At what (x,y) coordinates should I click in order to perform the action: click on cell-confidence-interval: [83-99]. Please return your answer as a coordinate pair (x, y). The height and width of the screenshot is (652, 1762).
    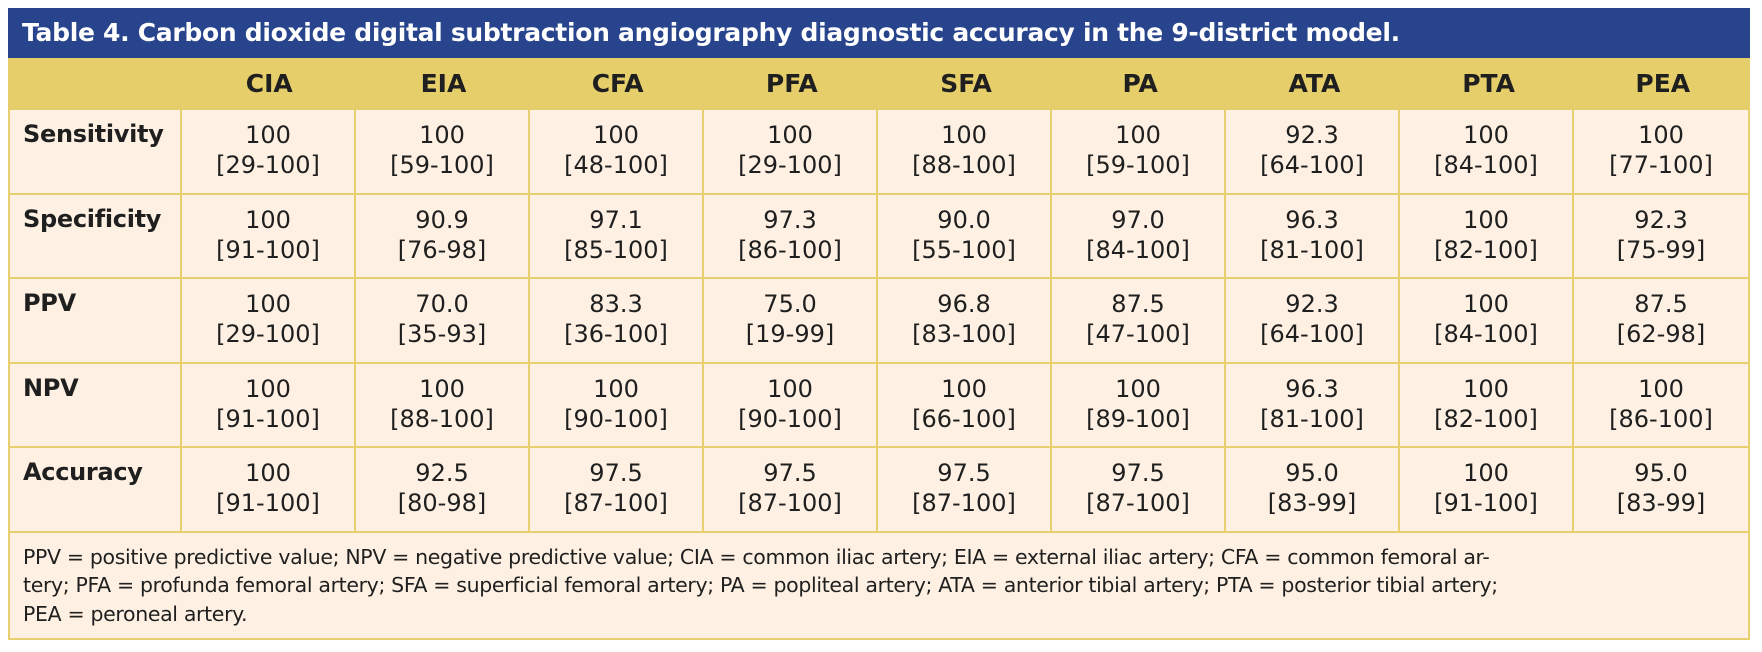
    Looking at the image, I should click on (1312, 503).